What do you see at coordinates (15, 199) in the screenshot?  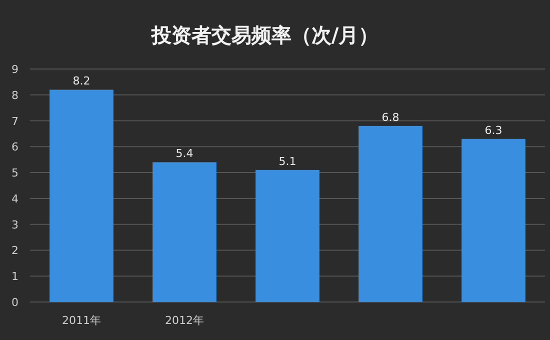 I see `y-tick-label: 4` at bounding box center [15, 199].